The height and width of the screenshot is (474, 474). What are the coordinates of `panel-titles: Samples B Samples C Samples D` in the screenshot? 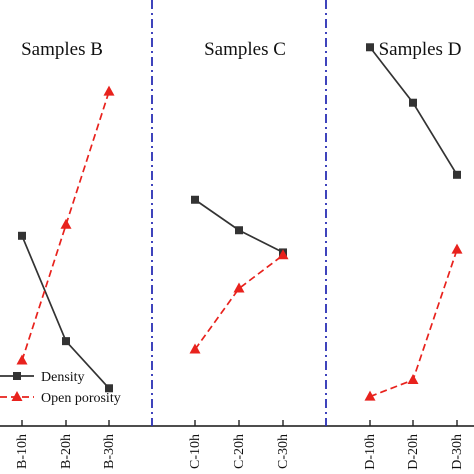 It's located at (241, 49).